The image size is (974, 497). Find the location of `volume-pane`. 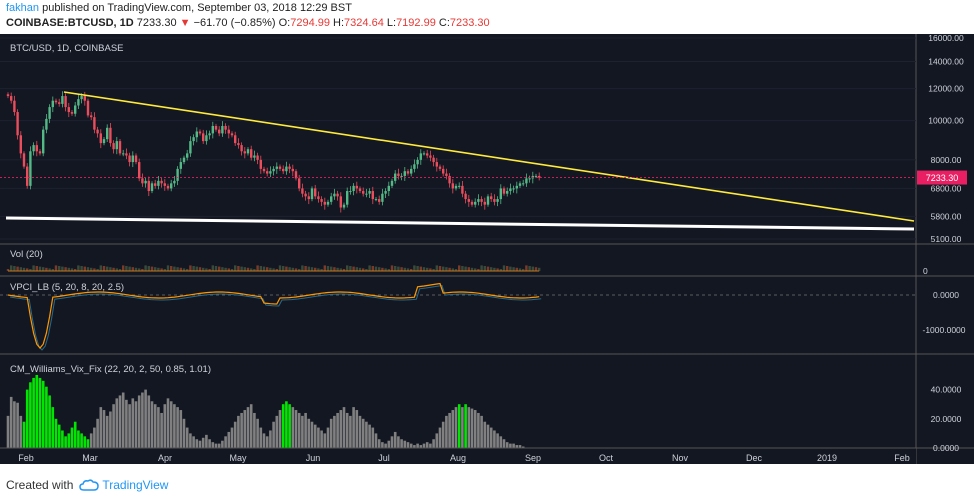

volume-pane is located at coordinates (273, 268).